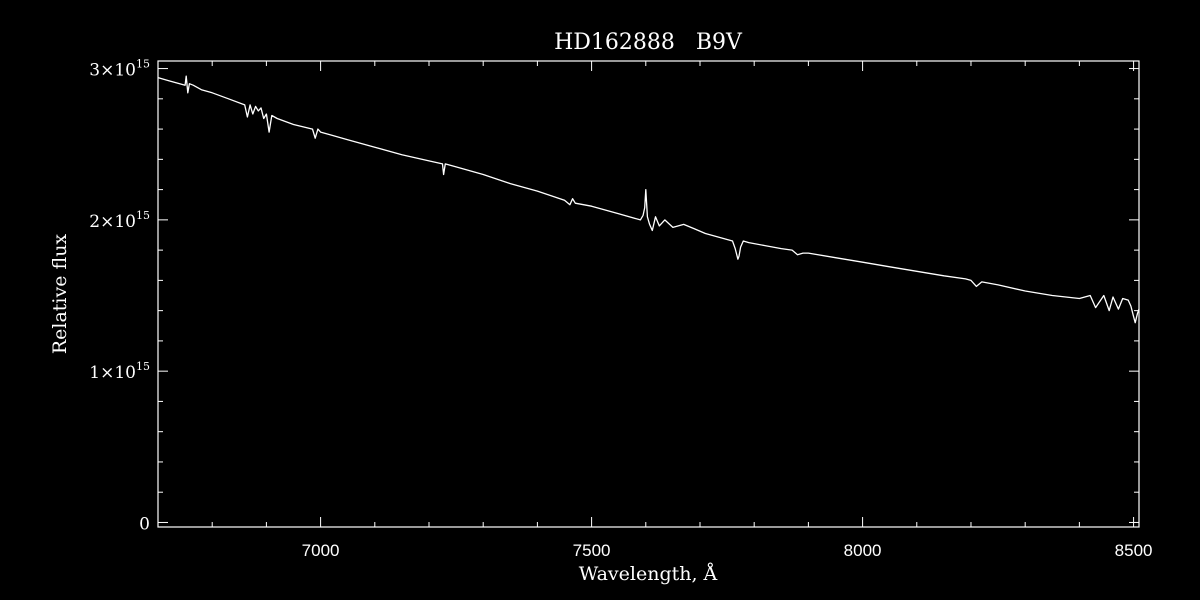  Describe the element at coordinates (144, 524) in the screenshot. I see `y-tick-label: 0` at that location.